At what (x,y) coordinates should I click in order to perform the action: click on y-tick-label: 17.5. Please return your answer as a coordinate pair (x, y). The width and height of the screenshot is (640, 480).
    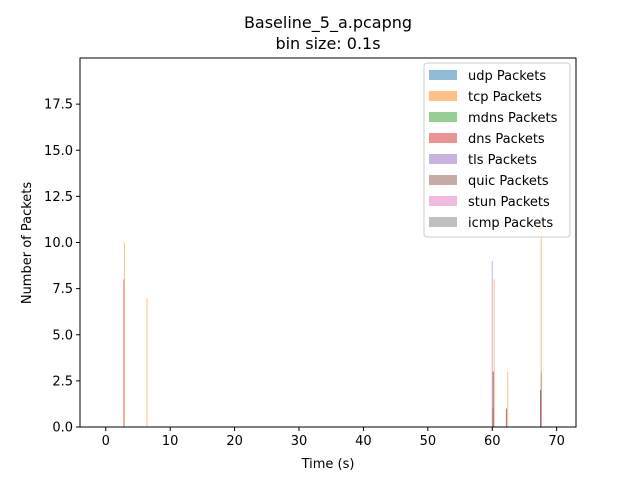
    Looking at the image, I should click on (58, 105).